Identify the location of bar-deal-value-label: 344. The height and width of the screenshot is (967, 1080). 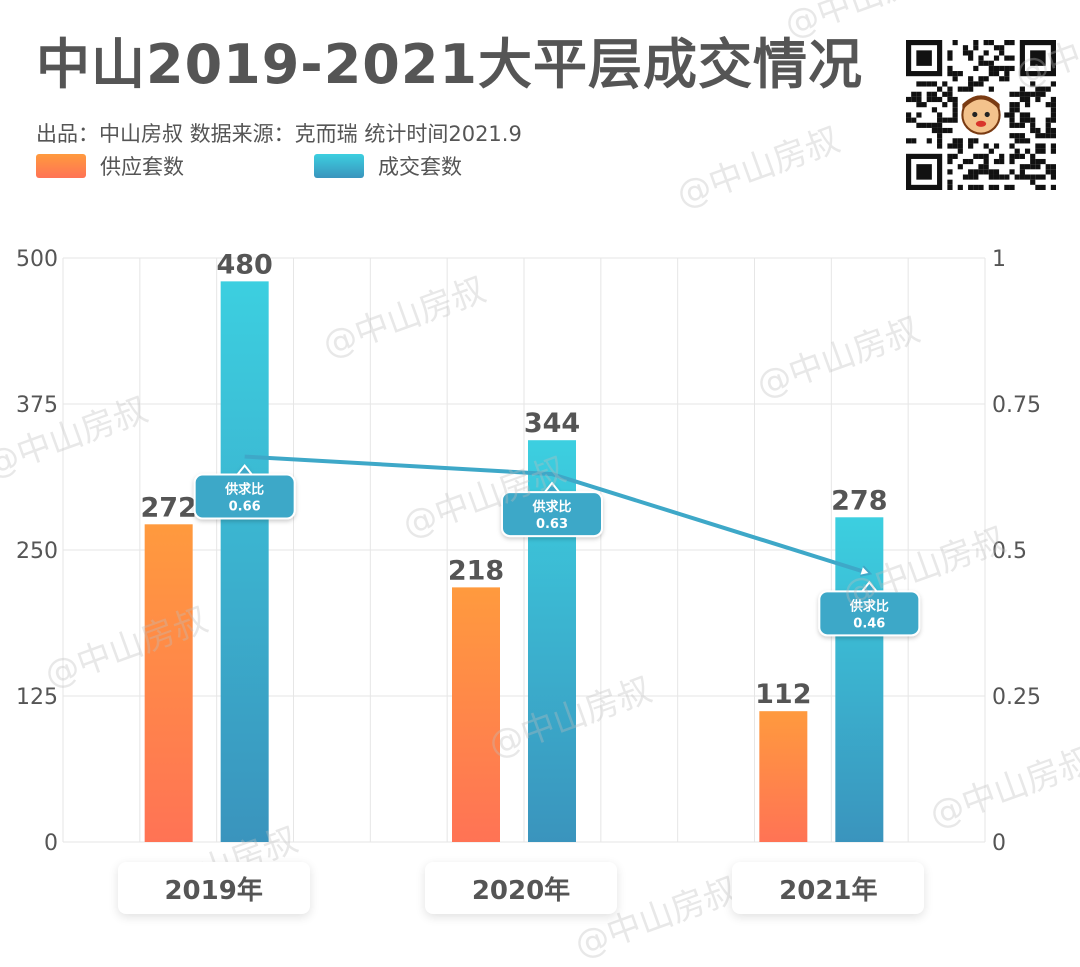
(552, 423).